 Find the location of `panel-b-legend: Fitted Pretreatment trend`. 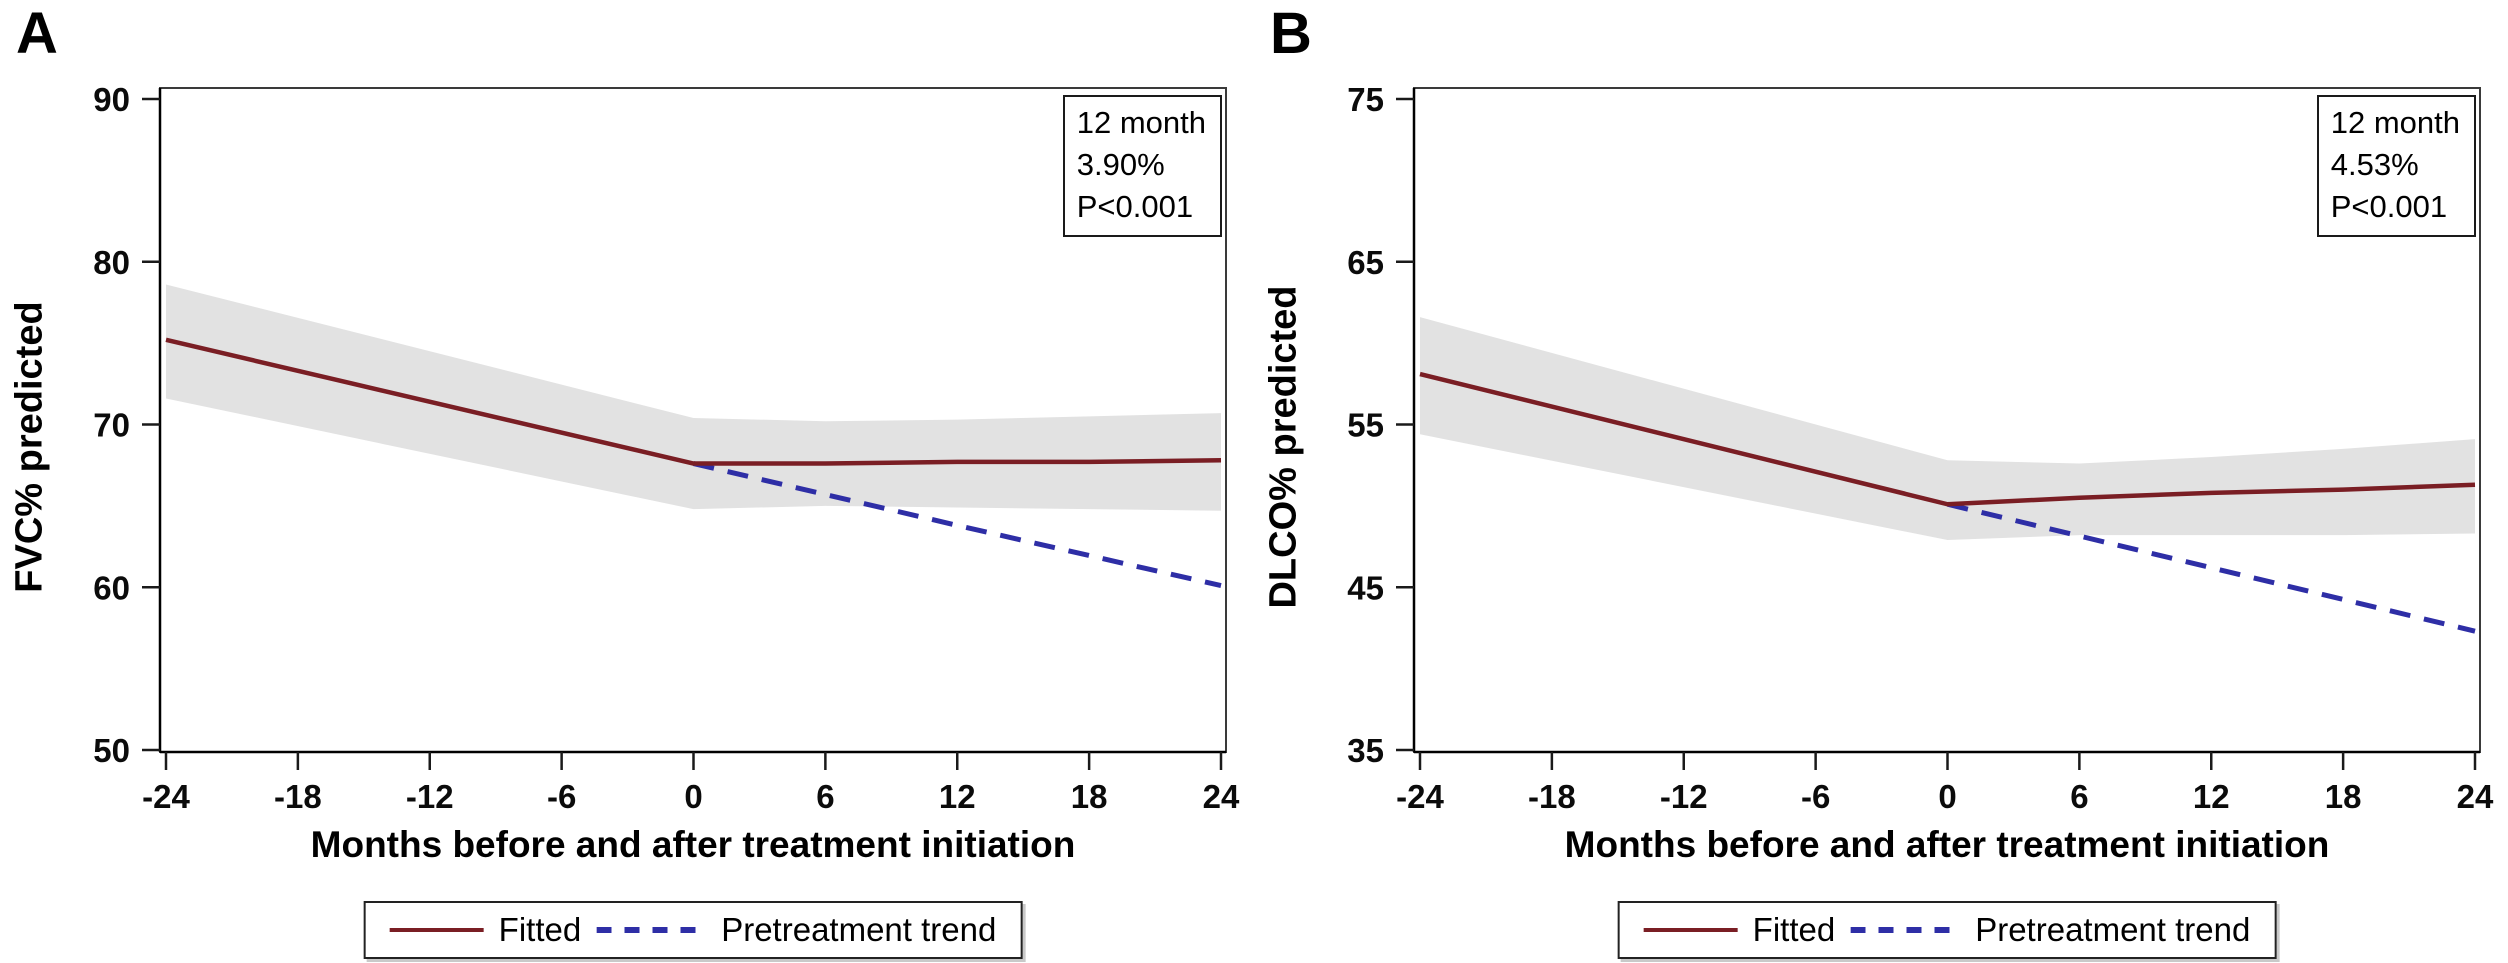

panel-b-legend: Fitted Pretreatment trend is located at coordinates (1947, 930).